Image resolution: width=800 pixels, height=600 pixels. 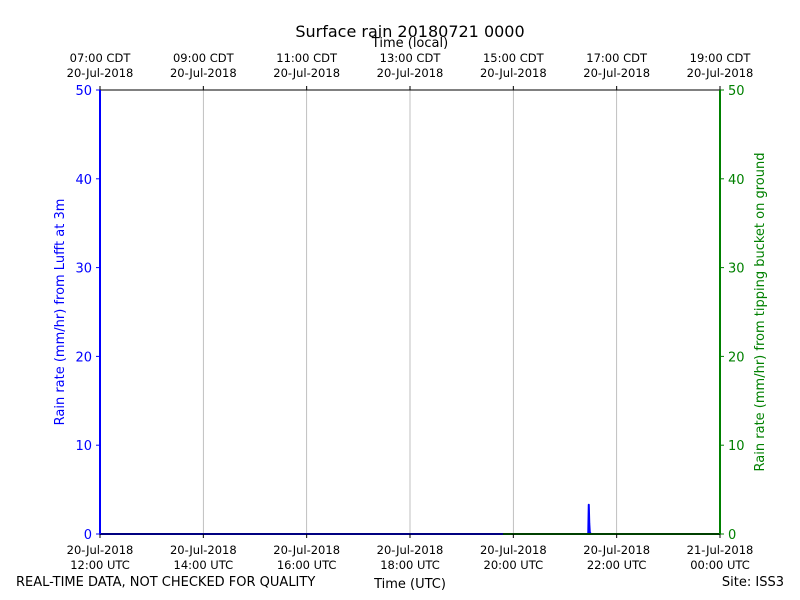 I want to click on bottom-tick-time: 12:00 UTC, so click(x=100, y=565).